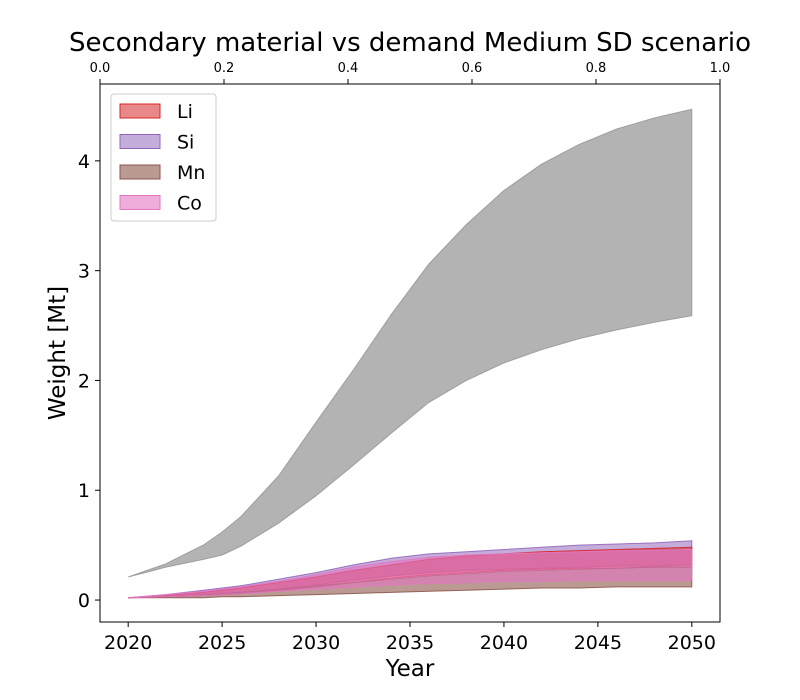 The image size is (800, 700). I want to click on legend-swatch-co, so click(140, 202).